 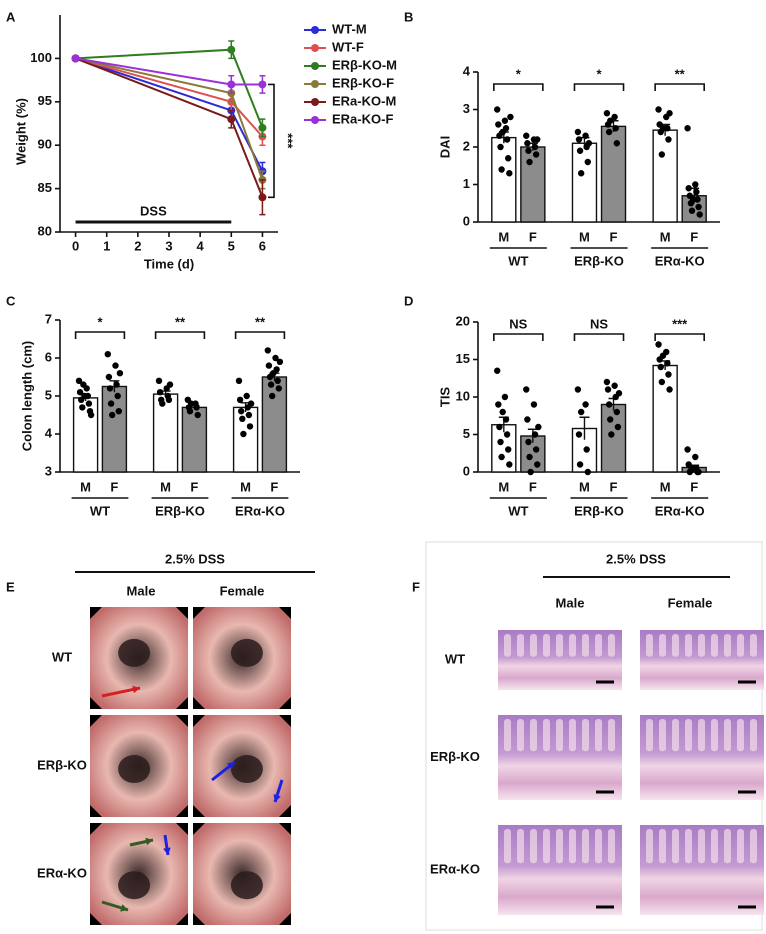 What do you see at coordinates (362, 118) in the screenshot?
I see `legend-label: ERa-KO-F` at bounding box center [362, 118].